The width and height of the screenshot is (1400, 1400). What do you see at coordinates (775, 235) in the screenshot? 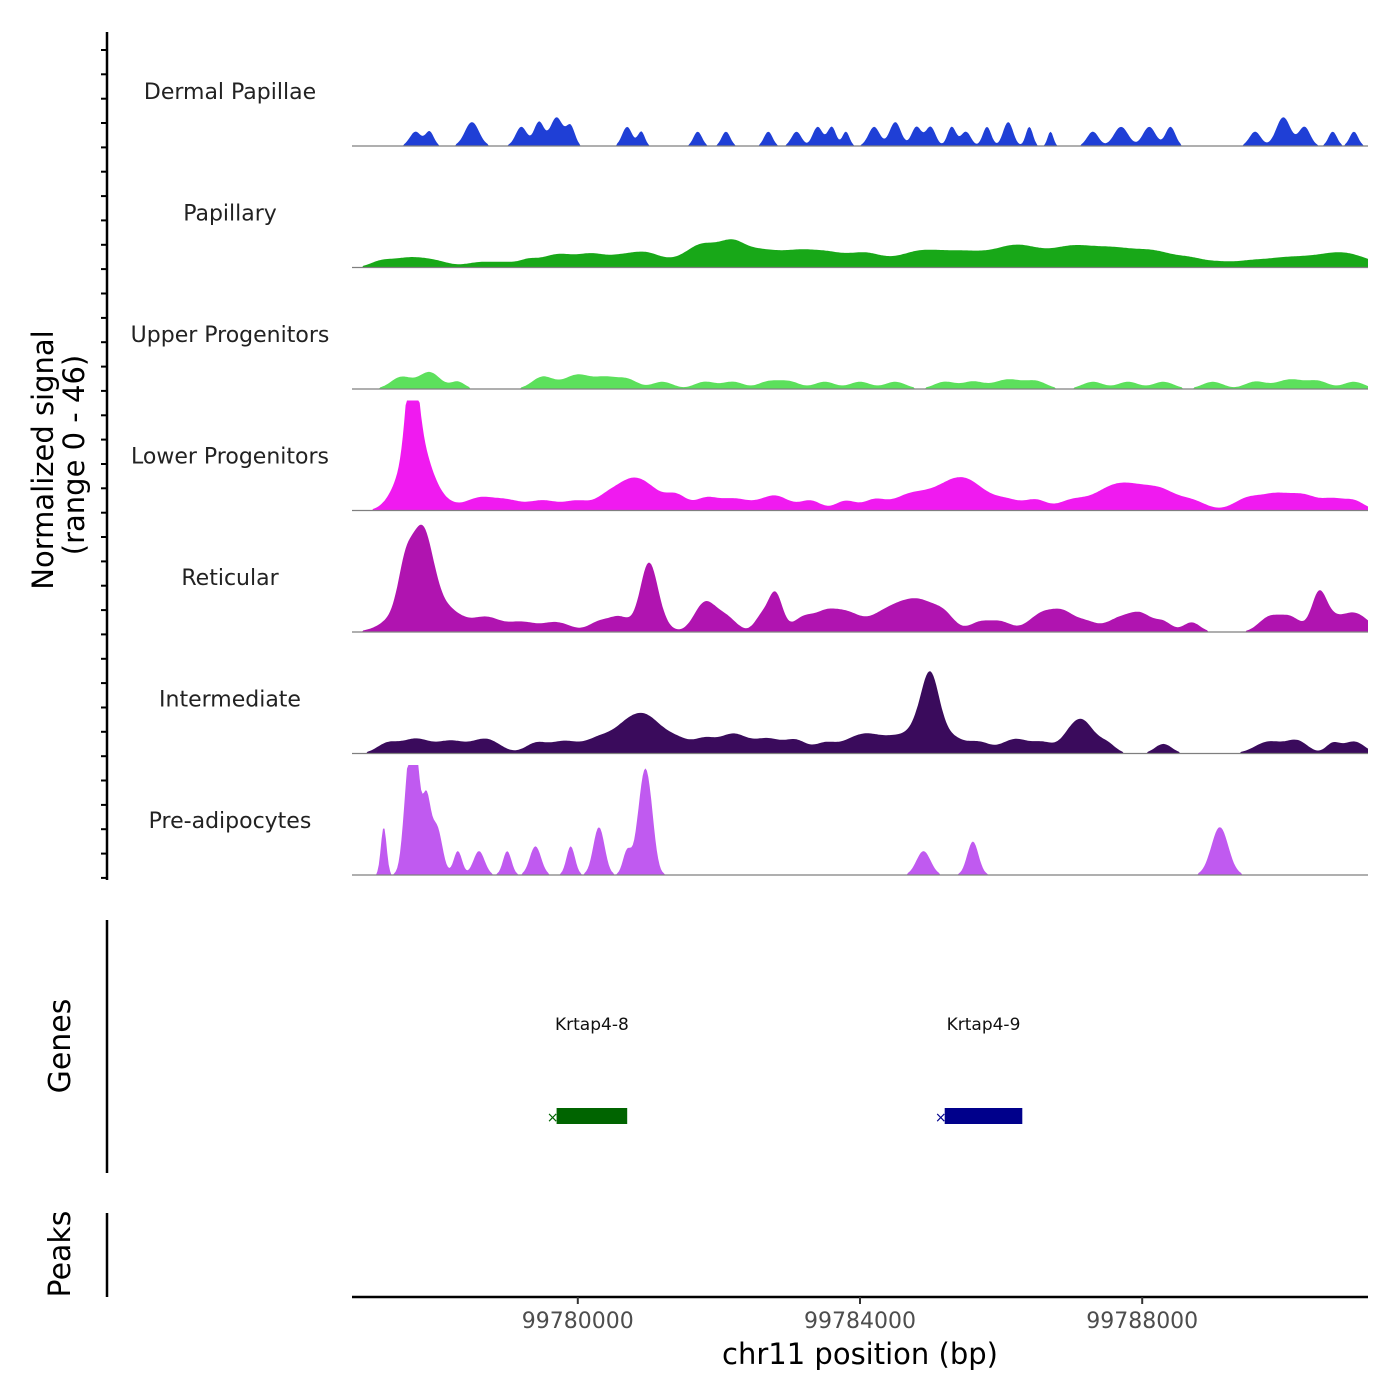
I see `track-papillary: Papillary` at bounding box center [775, 235].